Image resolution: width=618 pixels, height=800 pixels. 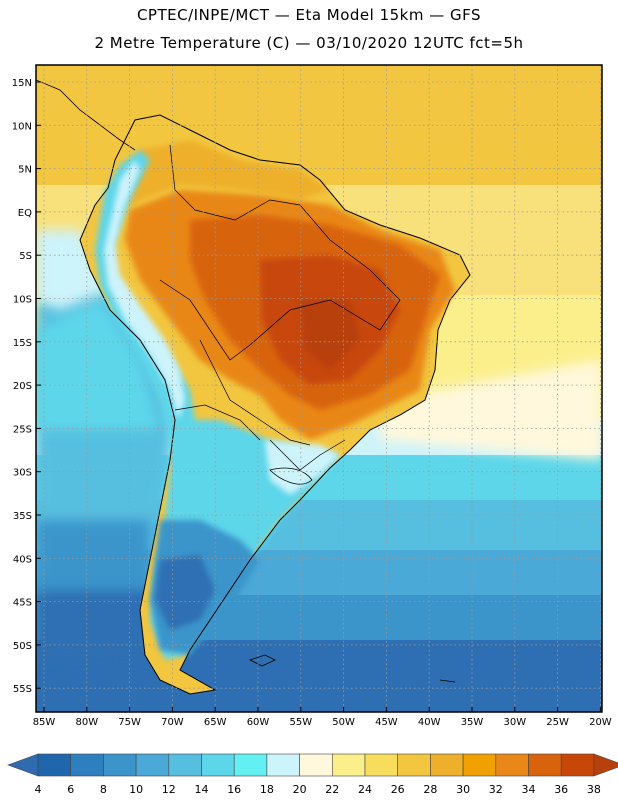 I want to click on colorbar-label: 16, so click(x=234, y=789).